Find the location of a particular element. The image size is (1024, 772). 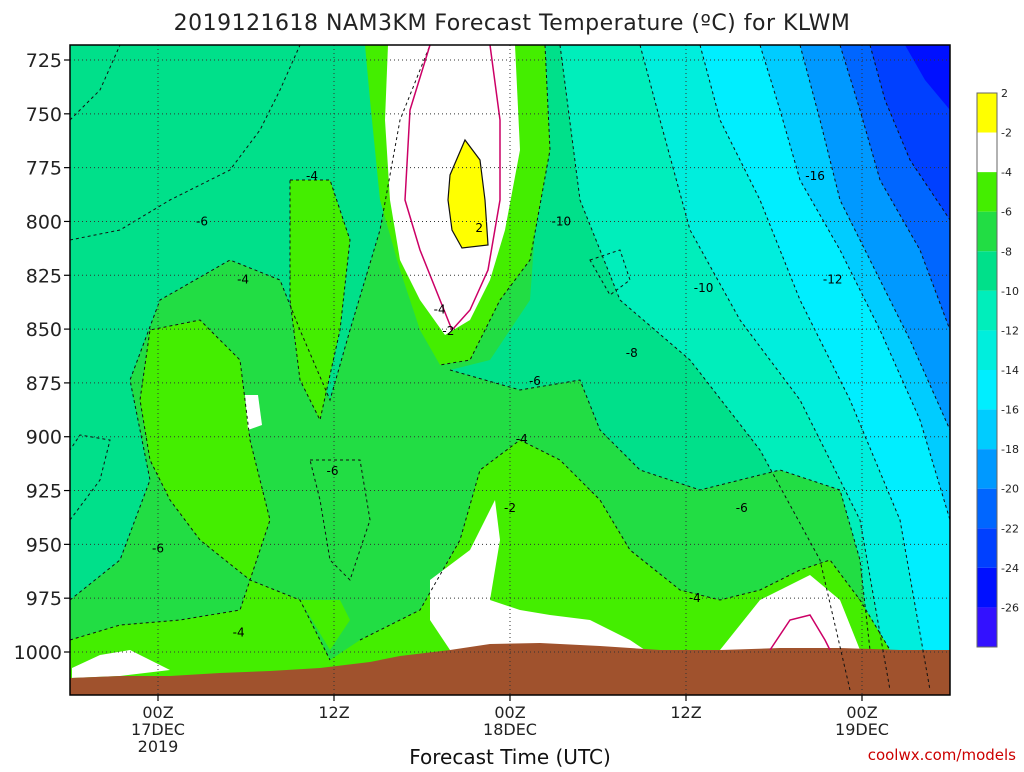

contour-label: -12 is located at coordinates (833, 280).